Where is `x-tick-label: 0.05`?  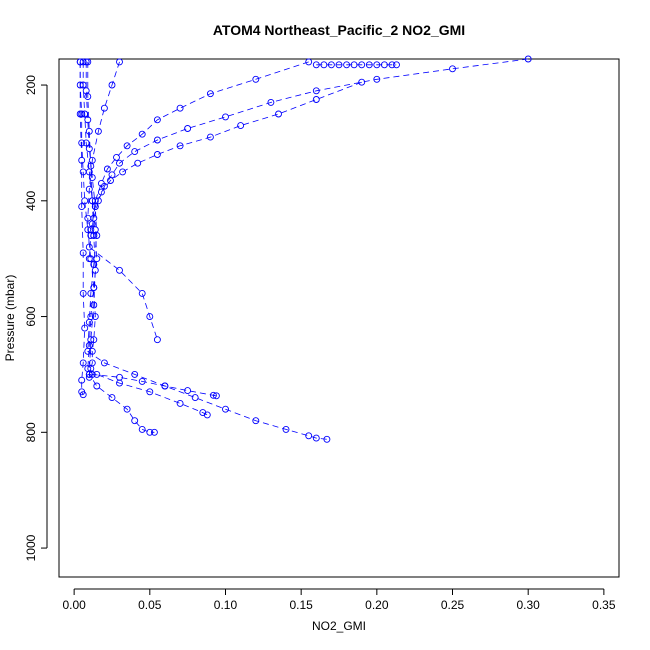 x-tick-label: 0.05 is located at coordinates (150, 605).